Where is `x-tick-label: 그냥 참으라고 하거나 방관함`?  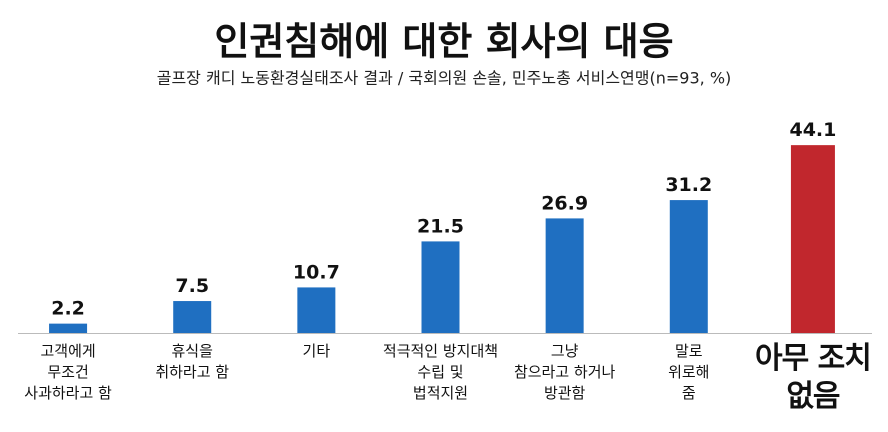
x-tick-label: 그냥 참으라고 하거나 방관함 is located at coordinates (564, 372).